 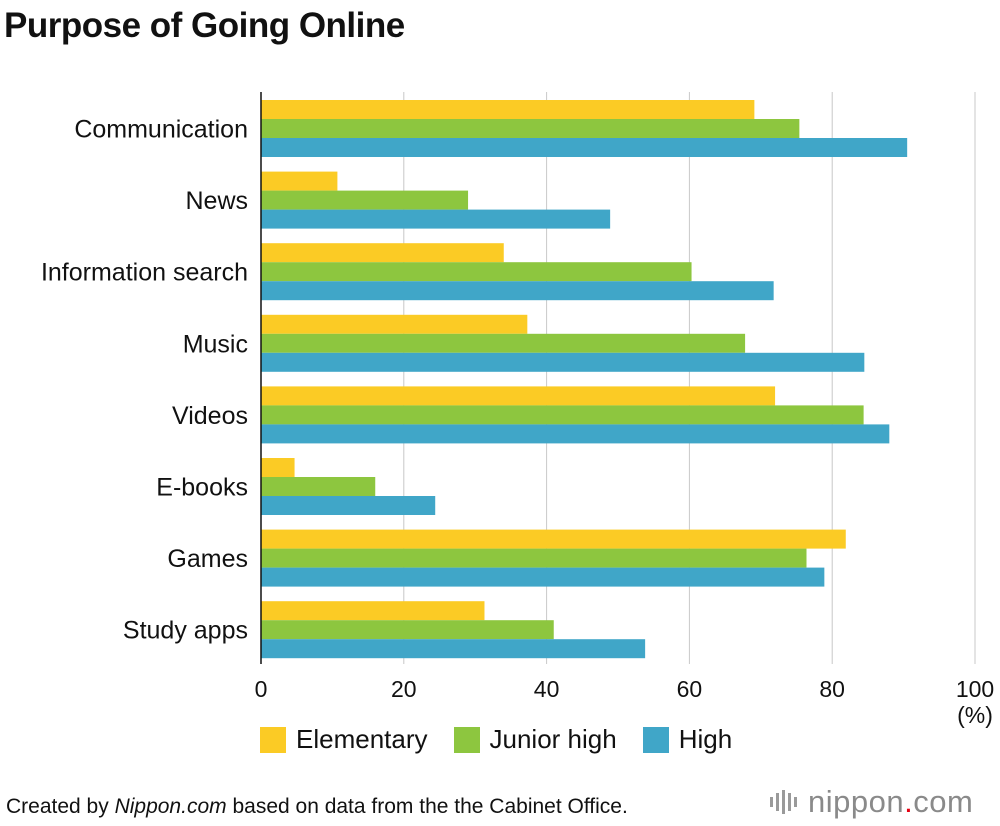 What do you see at coordinates (705, 739) in the screenshot?
I see `legend-label-high: High` at bounding box center [705, 739].